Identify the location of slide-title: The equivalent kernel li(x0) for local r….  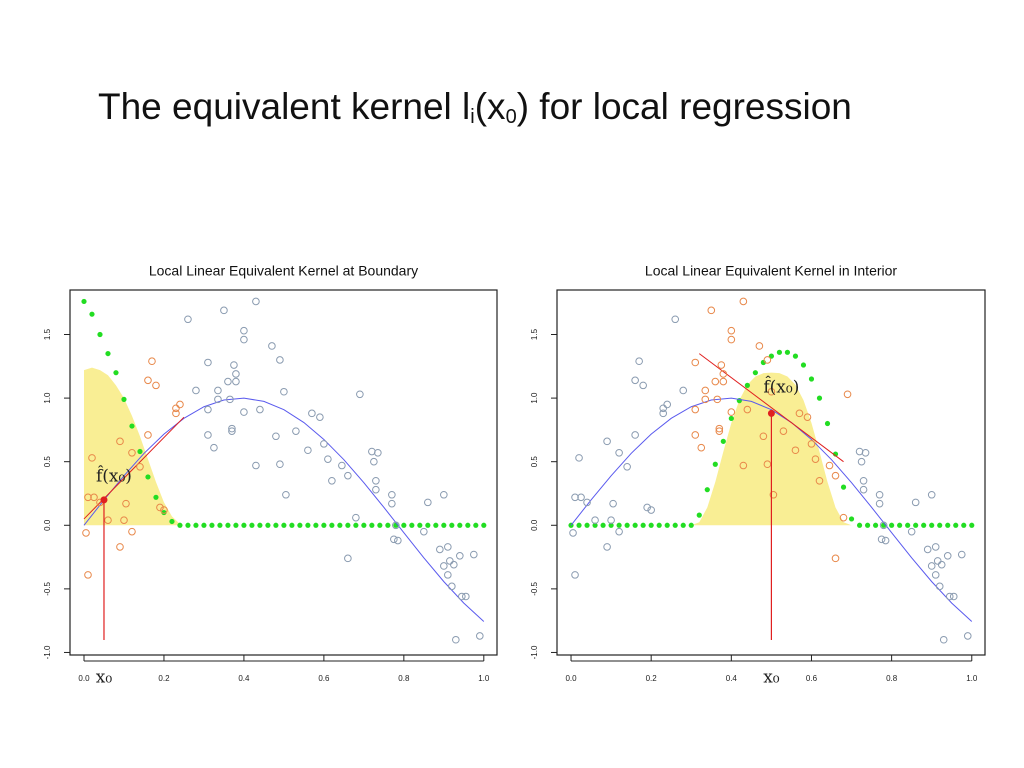
(475, 107).